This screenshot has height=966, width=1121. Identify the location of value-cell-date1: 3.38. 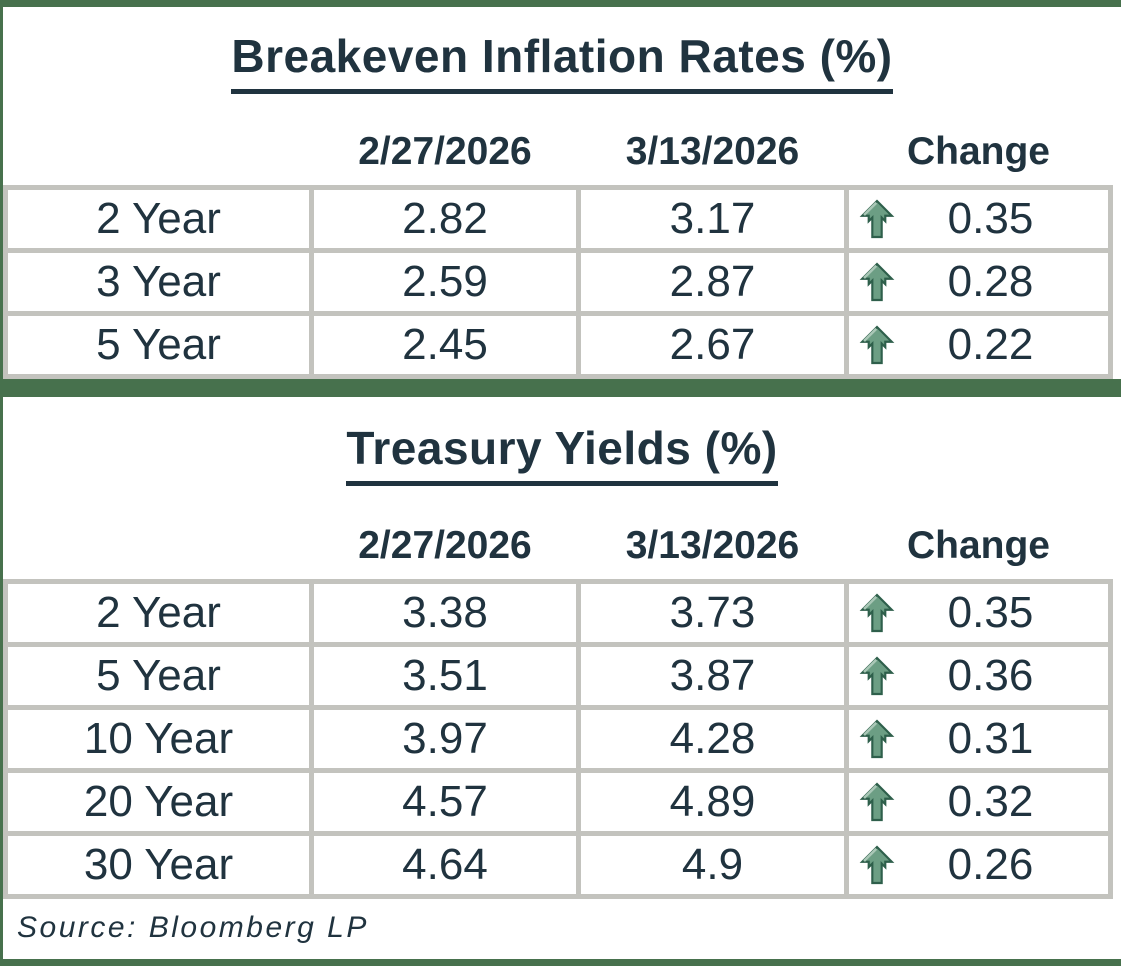
(445, 613).